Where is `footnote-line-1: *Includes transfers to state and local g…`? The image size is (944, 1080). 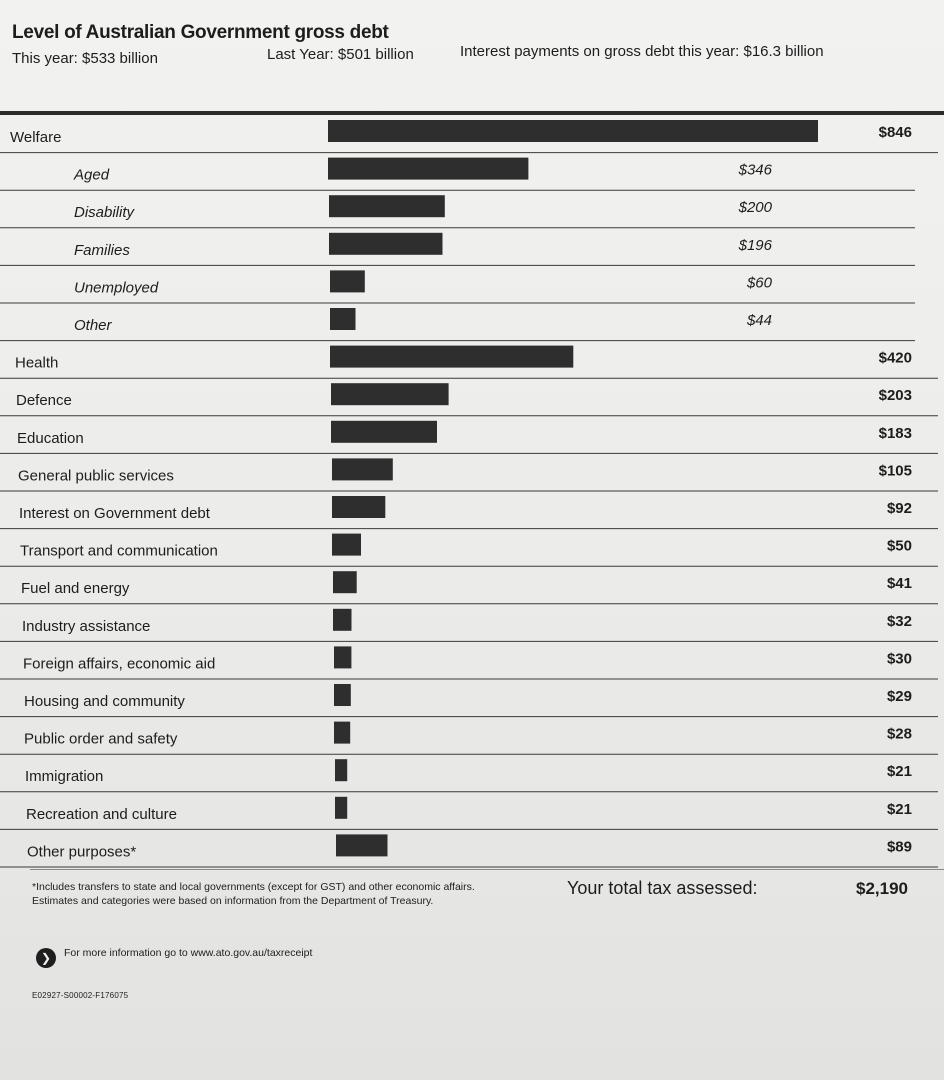 footnote-line-1: *Includes transfers to state and local g… is located at coordinates (253, 887).